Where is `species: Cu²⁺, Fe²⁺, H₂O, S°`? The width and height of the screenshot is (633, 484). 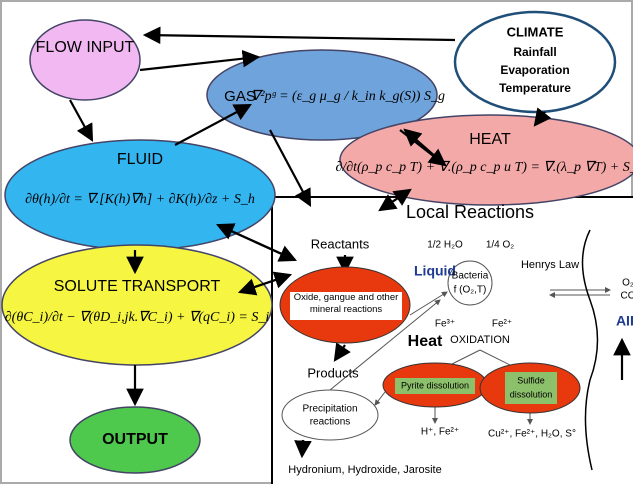 species: Cu²⁺, Fe²⁺, H₂O, S° is located at coordinates (532, 434).